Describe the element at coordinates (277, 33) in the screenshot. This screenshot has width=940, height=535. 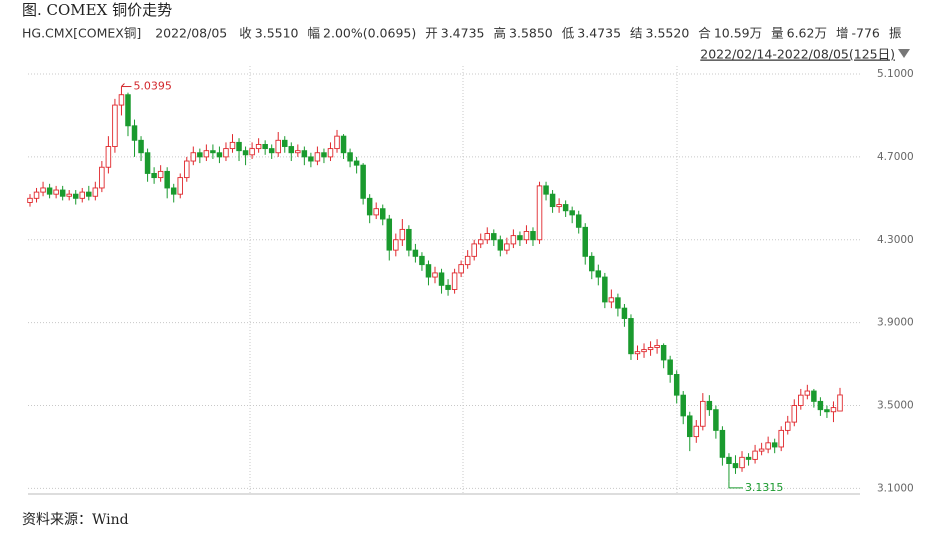
I see `field-value: 3.5510` at that location.